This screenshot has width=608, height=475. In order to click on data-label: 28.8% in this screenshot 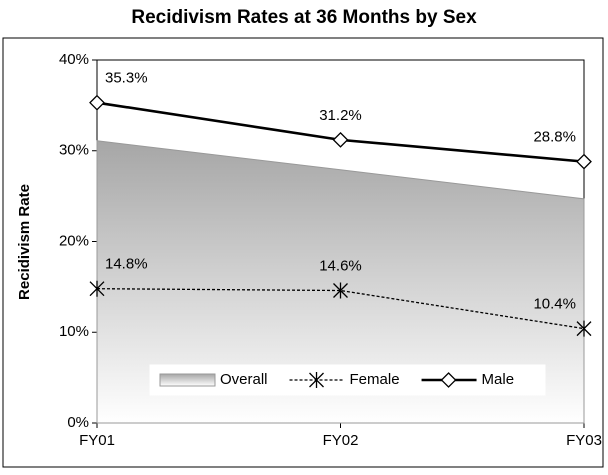, I will do `click(554, 137)`.